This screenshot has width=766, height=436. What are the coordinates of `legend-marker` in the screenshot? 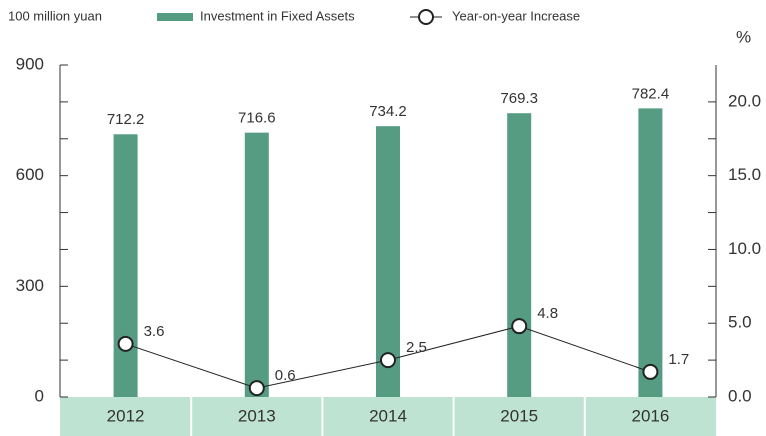 It's located at (426, 17).